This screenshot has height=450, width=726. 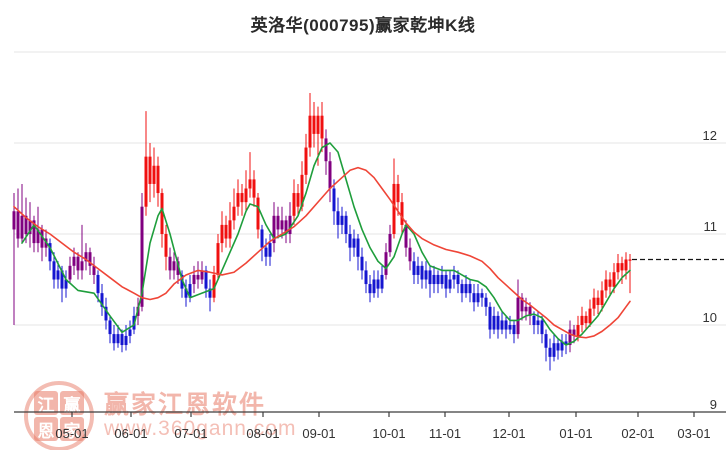 I want to click on x-tick-label: 07-01, so click(x=190, y=433).